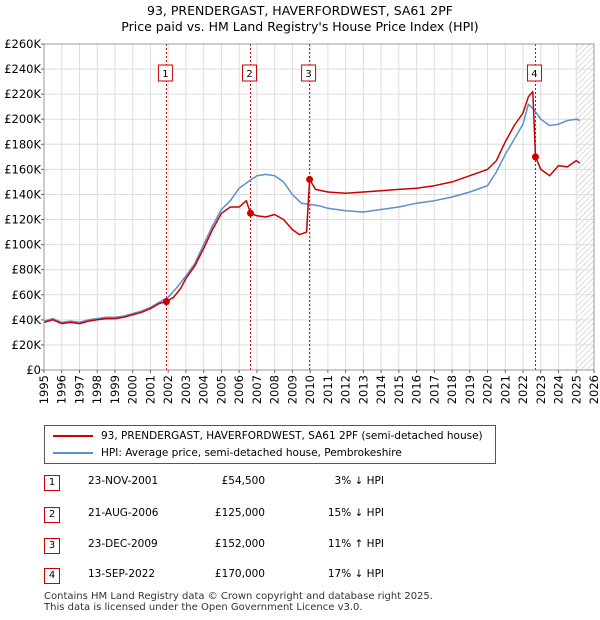  What do you see at coordinates (186, 389) in the screenshot?
I see `x-tick-label: 2003` at bounding box center [186, 389].